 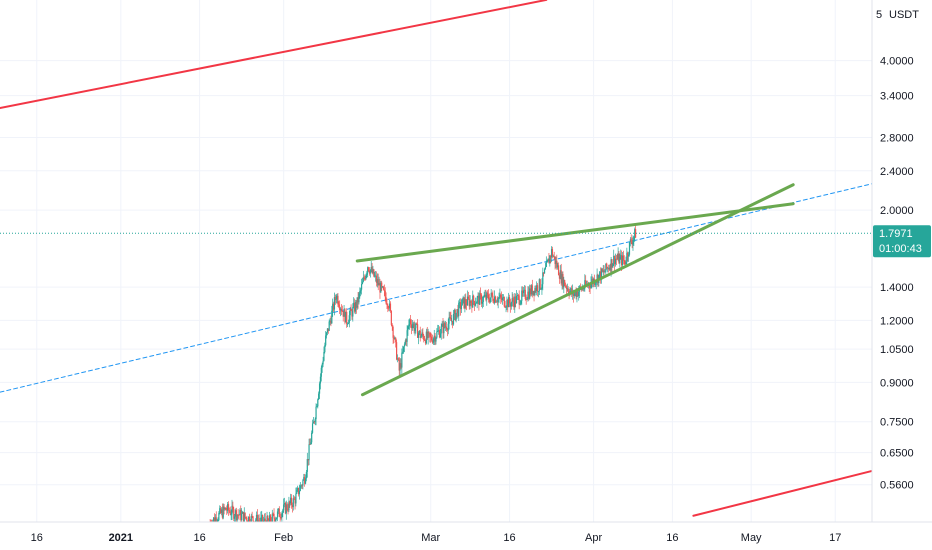 I want to click on time-axis, so click(x=466, y=536).